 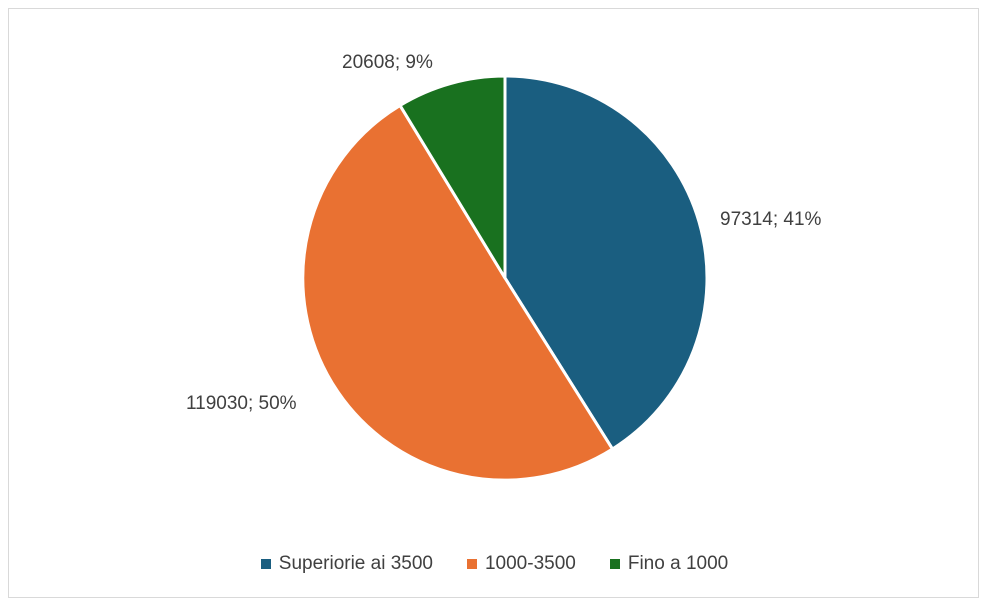 What do you see at coordinates (355, 563) in the screenshot?
I see `legend-label: Superiorie ai 3500` at bounding box center [355, 563].